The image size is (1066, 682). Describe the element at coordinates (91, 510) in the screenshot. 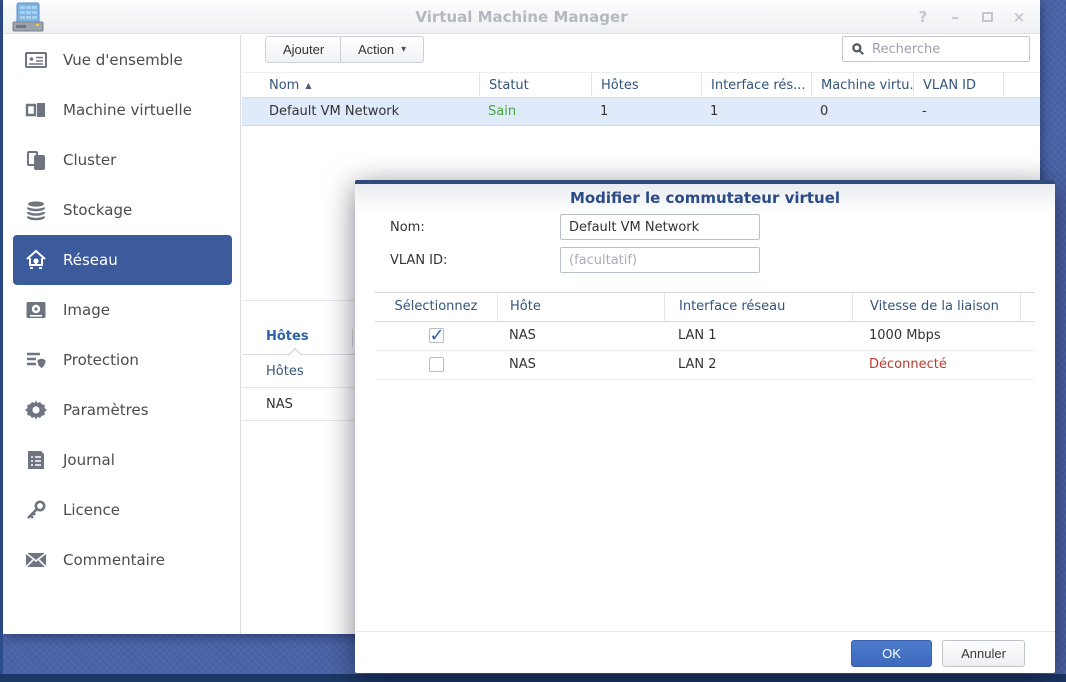

I see `sidebar-item-label: Licence` at that location.